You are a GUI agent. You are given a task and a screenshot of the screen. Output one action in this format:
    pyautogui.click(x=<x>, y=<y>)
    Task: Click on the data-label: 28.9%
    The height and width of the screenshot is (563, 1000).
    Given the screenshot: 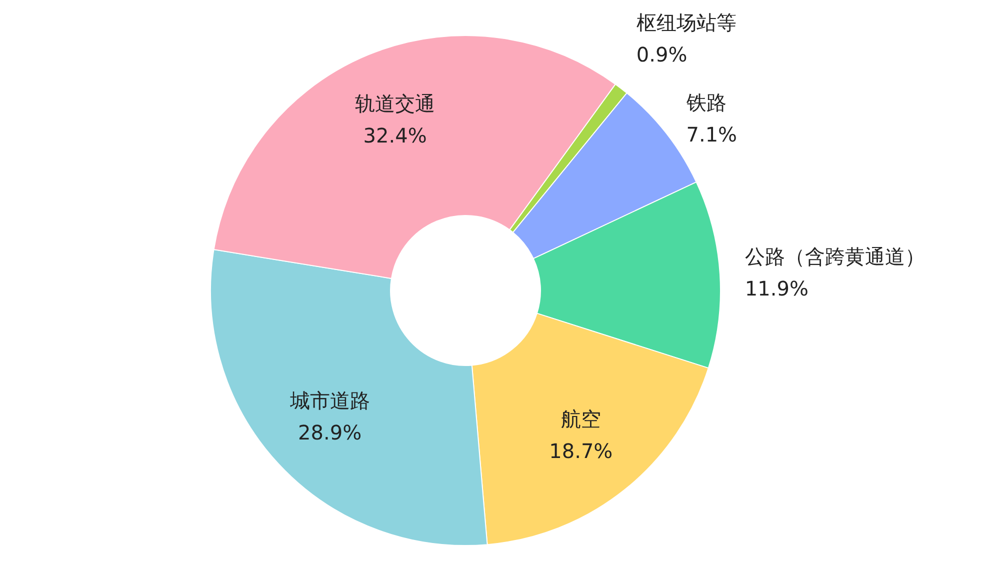 What is the action you would take?
    pyautogui.click(x=330, y=432)
    